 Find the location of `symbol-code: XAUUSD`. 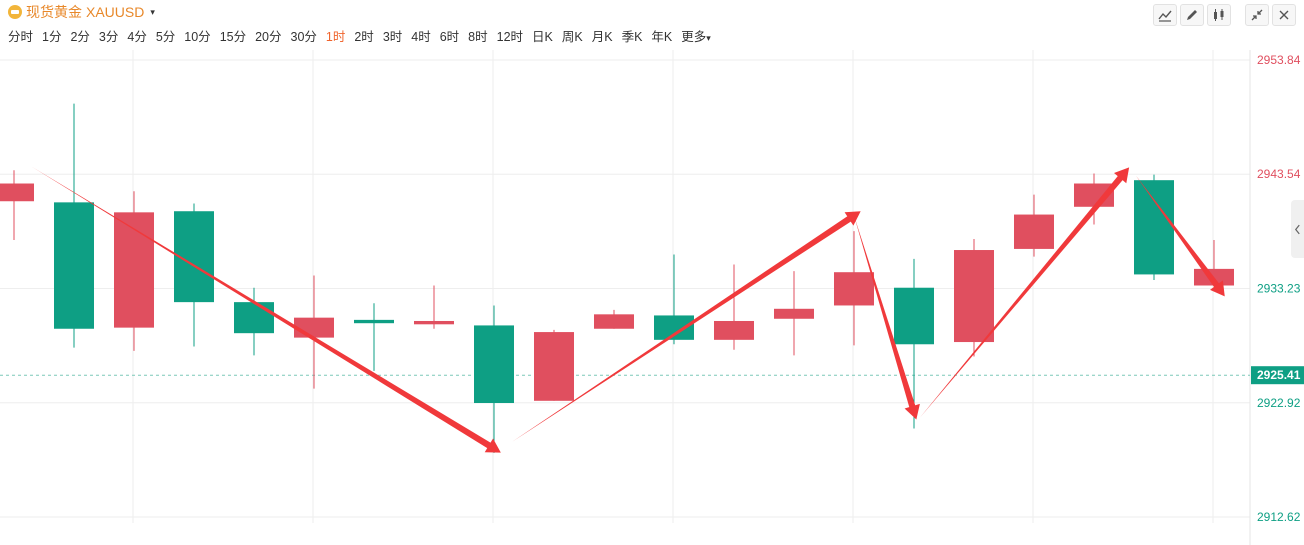

symbol-code: XAUUSD is located at coordinates (115, 12).